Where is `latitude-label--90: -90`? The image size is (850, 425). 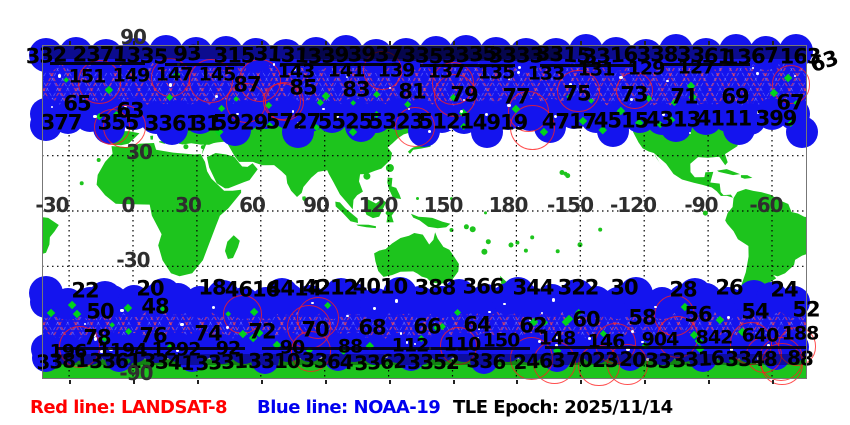 latitude-label--90: -90 is located at coordinates (136, 373).